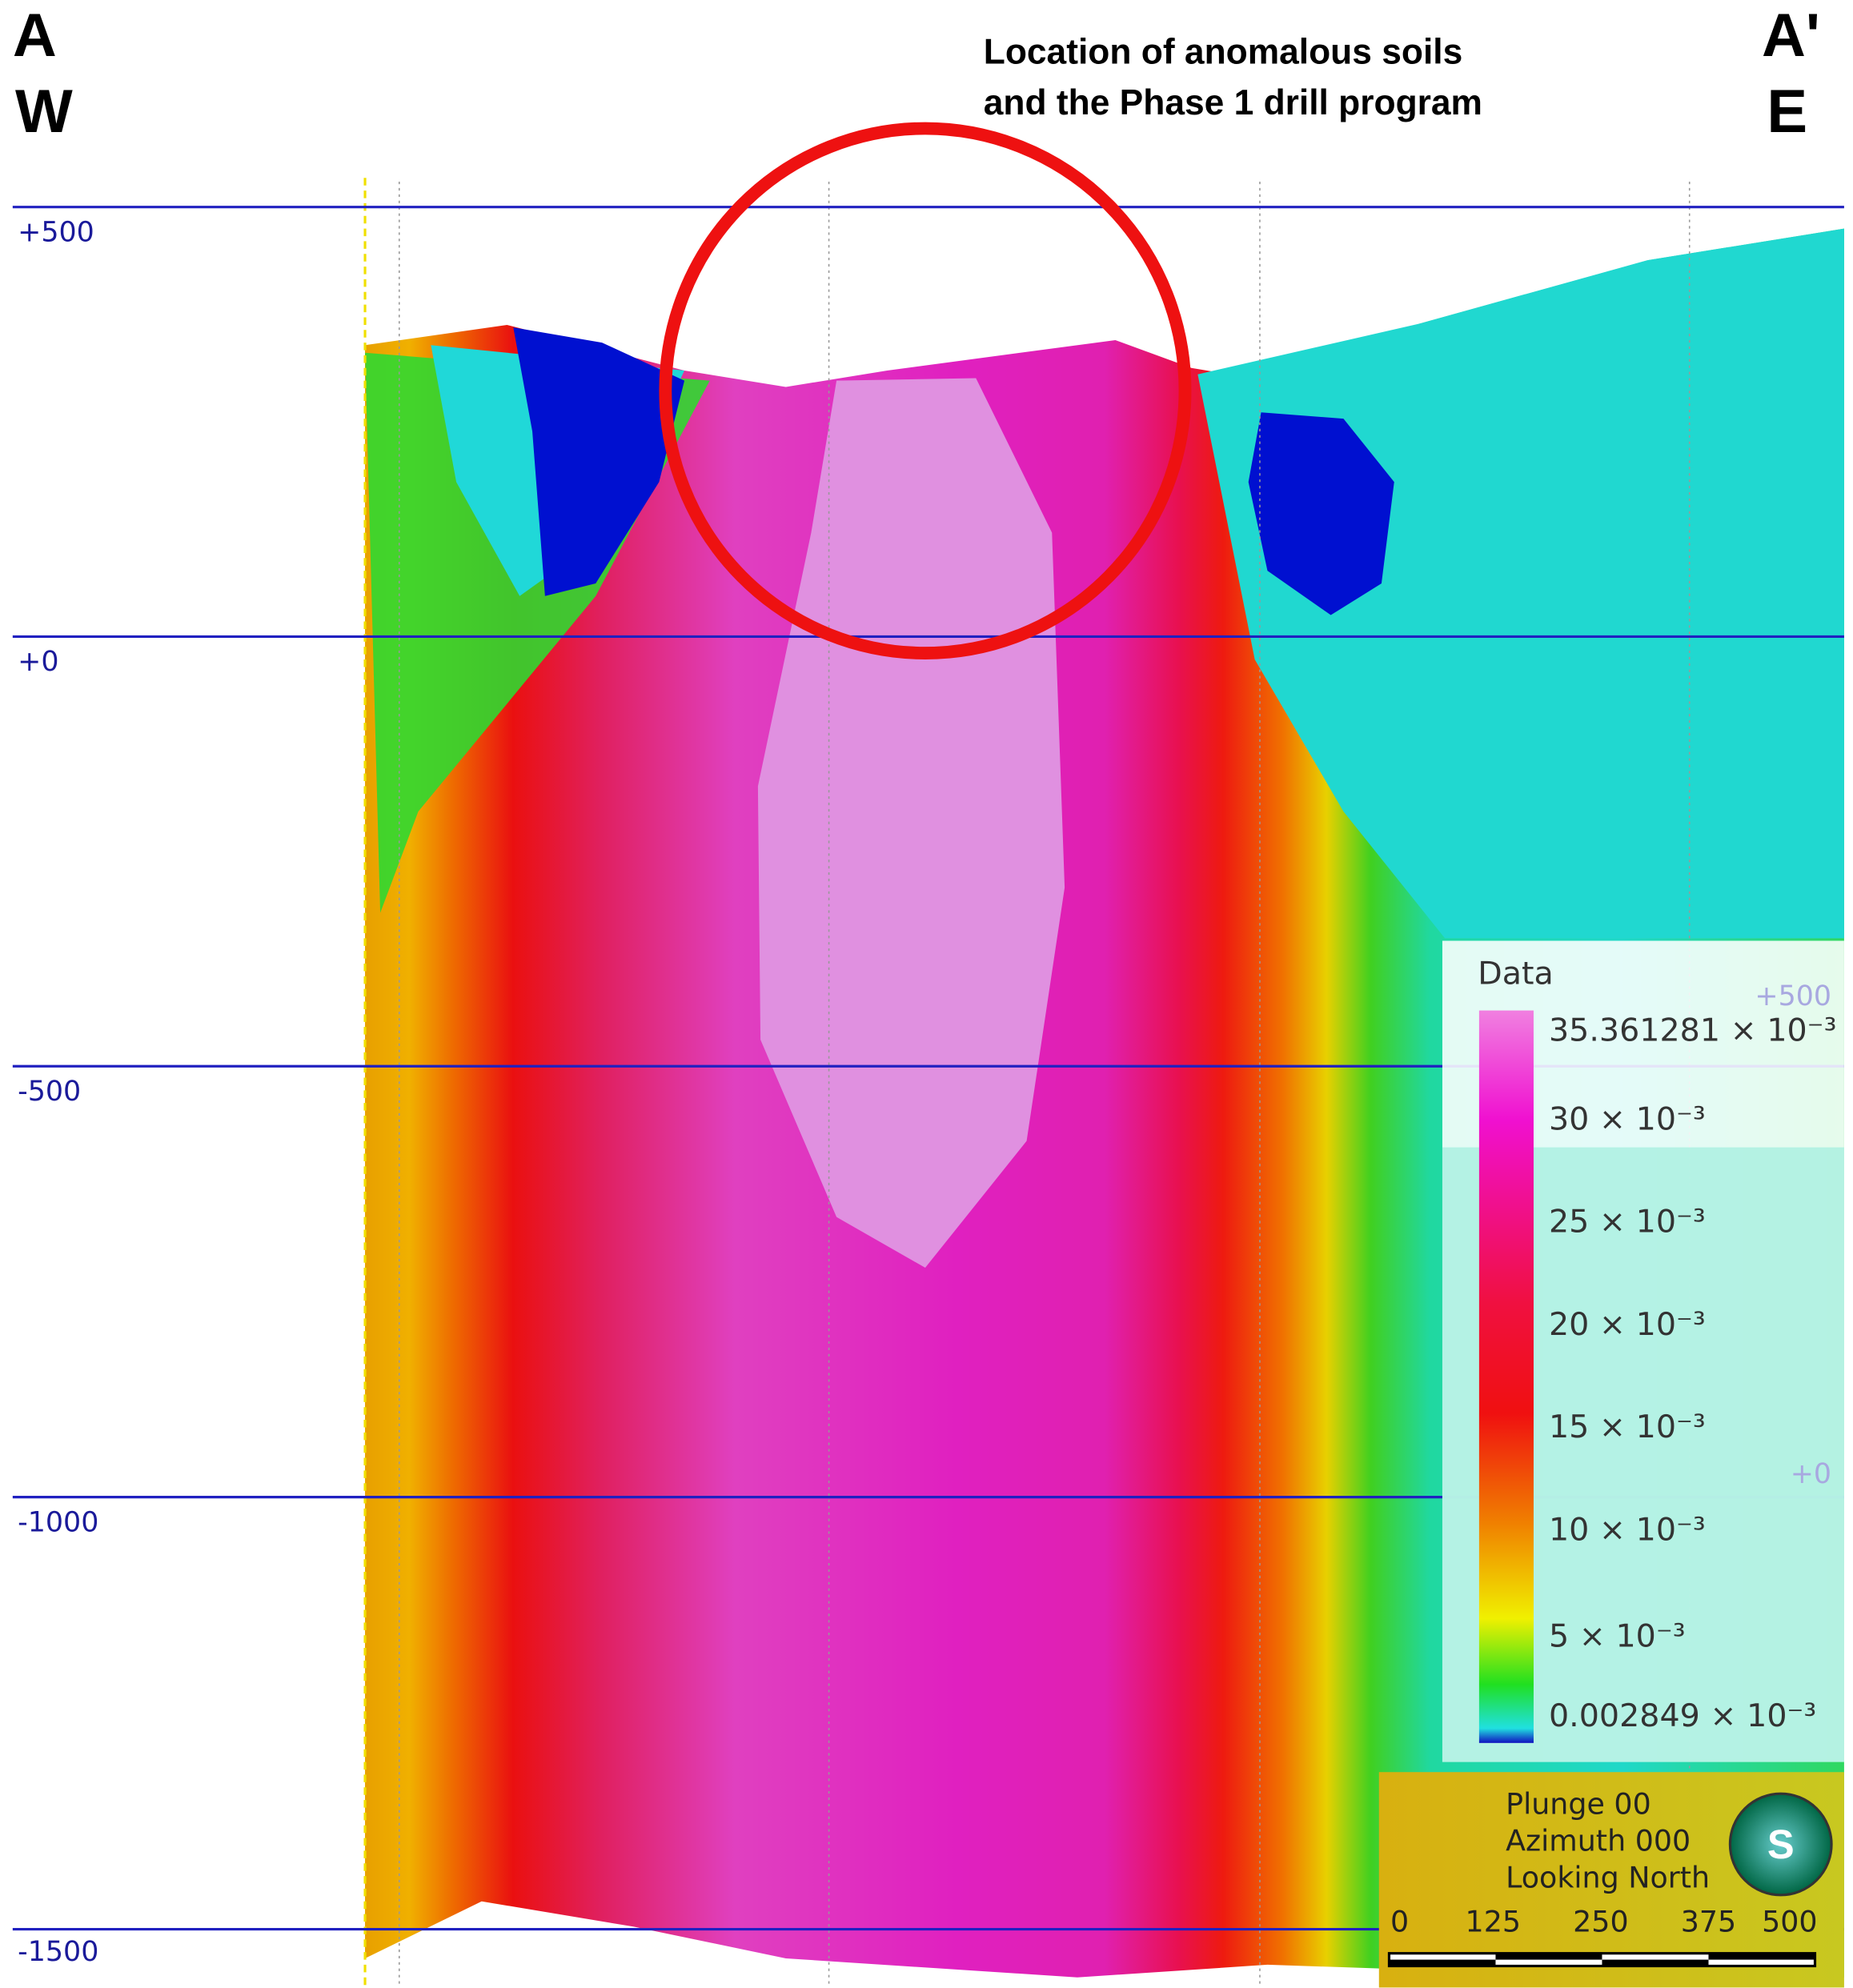 The height and width of the screenshot is (1988, 1853). What do you see at coordinates (1627, 1529) in the screenshot?
I see `legend-label: 10 × 10⁻³` at bounding box center [1627, 1529].